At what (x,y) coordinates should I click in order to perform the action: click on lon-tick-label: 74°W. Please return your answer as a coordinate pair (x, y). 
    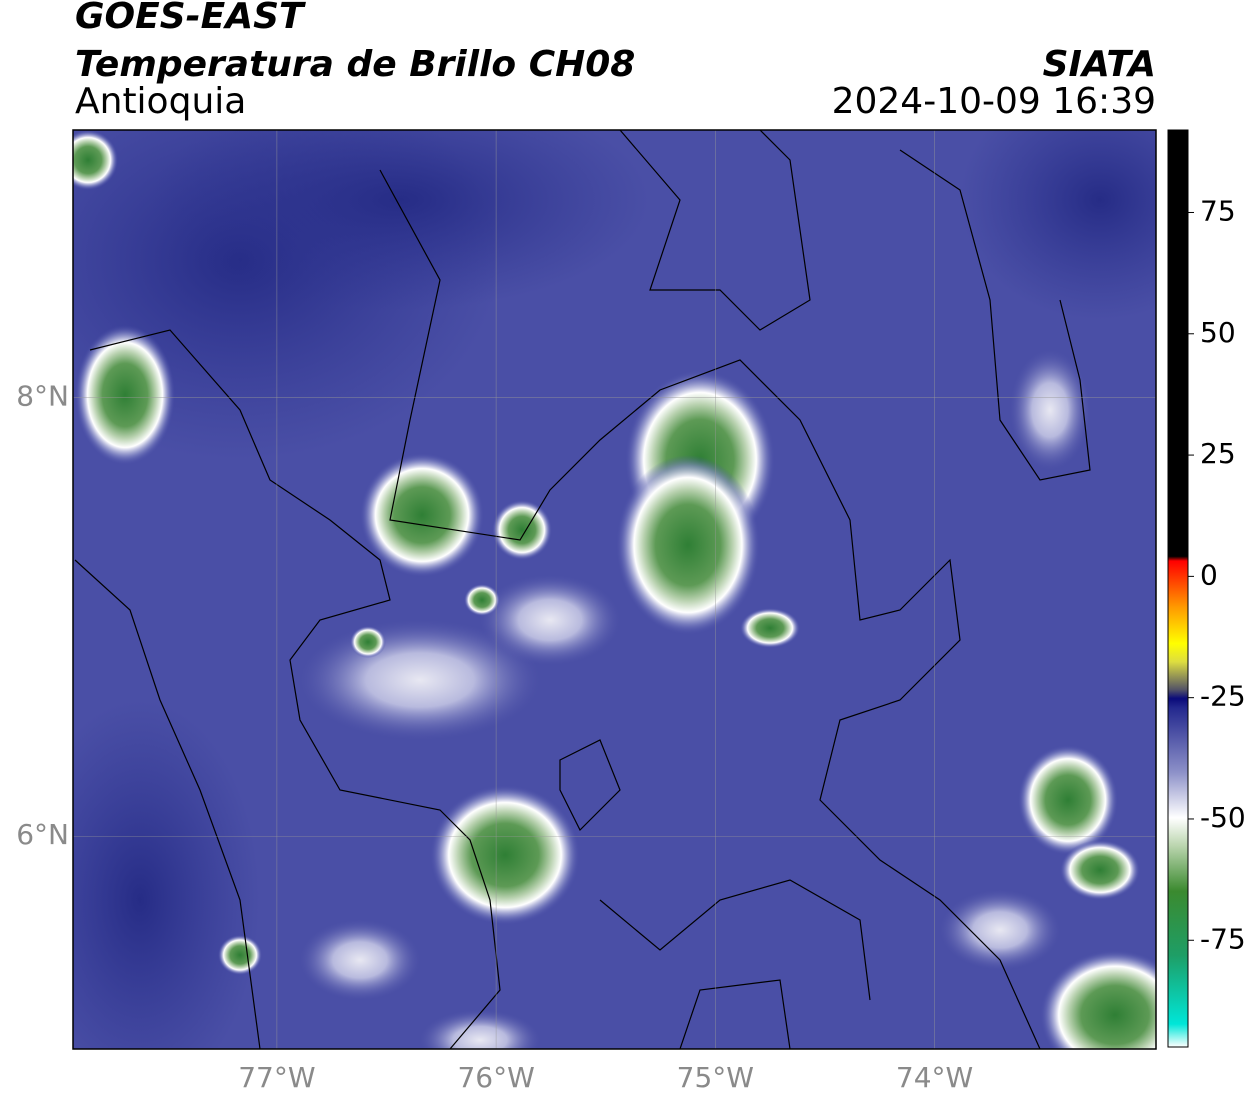
    Looking at the image, I should click on (934, 1077).